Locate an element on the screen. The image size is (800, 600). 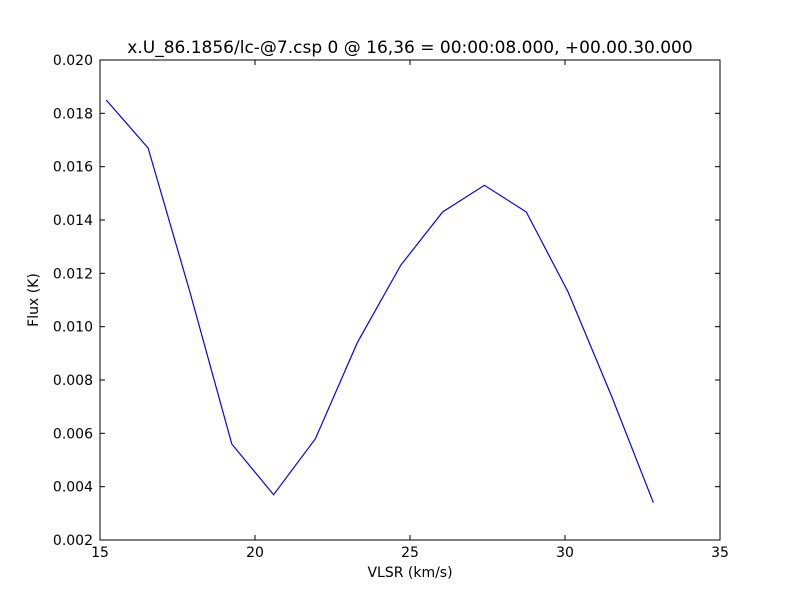
x-tick-label: 35 is located at coordinates (720, 553).